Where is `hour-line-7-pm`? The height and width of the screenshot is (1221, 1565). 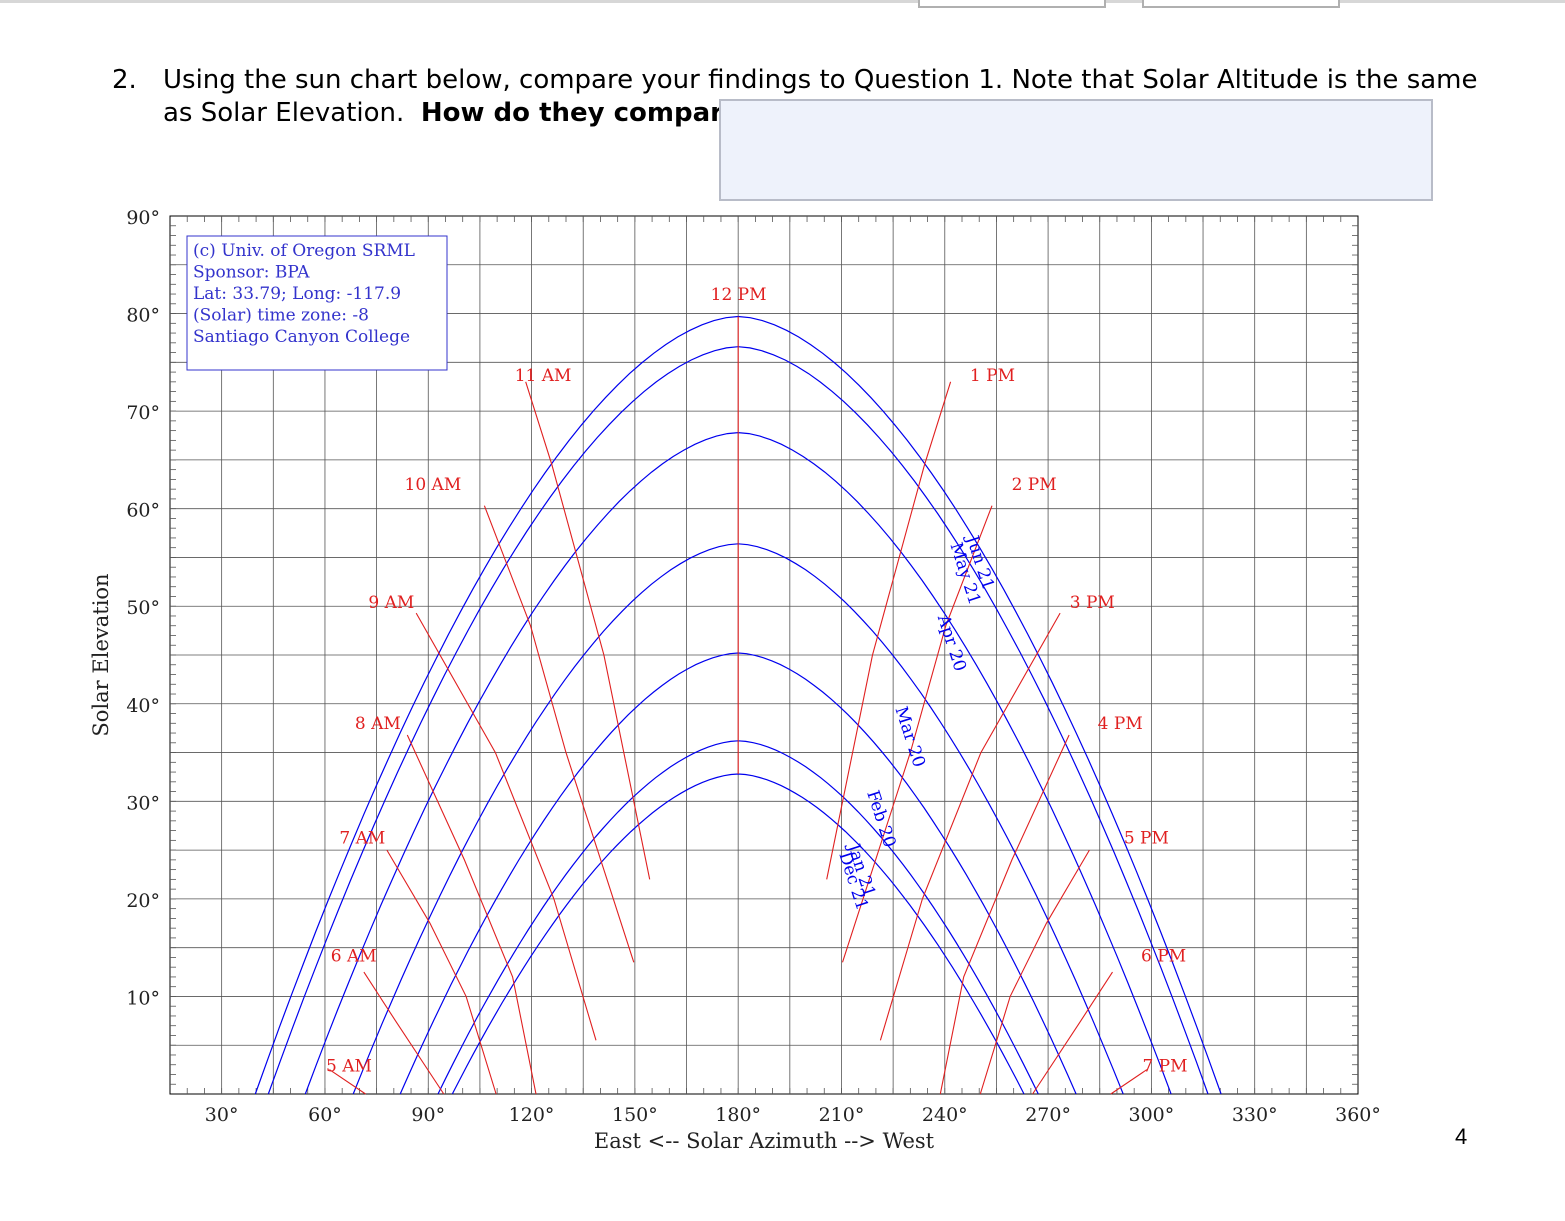
hour-line-7-pm is located at coordinates (1129, 1082).